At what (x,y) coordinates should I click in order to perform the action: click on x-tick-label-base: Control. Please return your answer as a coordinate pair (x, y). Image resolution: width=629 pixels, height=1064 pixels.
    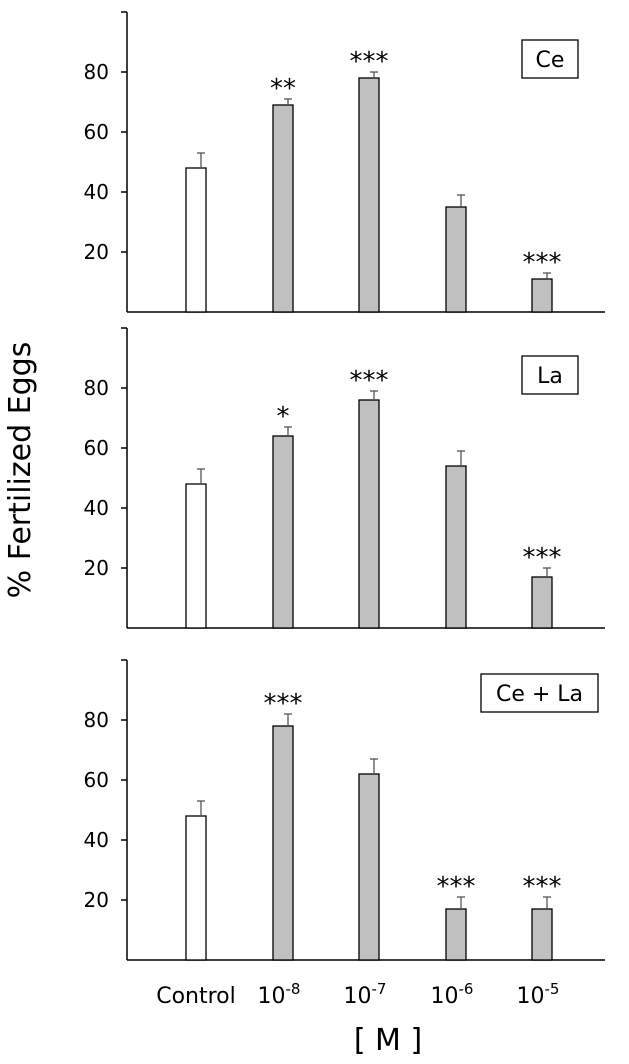
    Looking at the image, I should click on (196, 996).